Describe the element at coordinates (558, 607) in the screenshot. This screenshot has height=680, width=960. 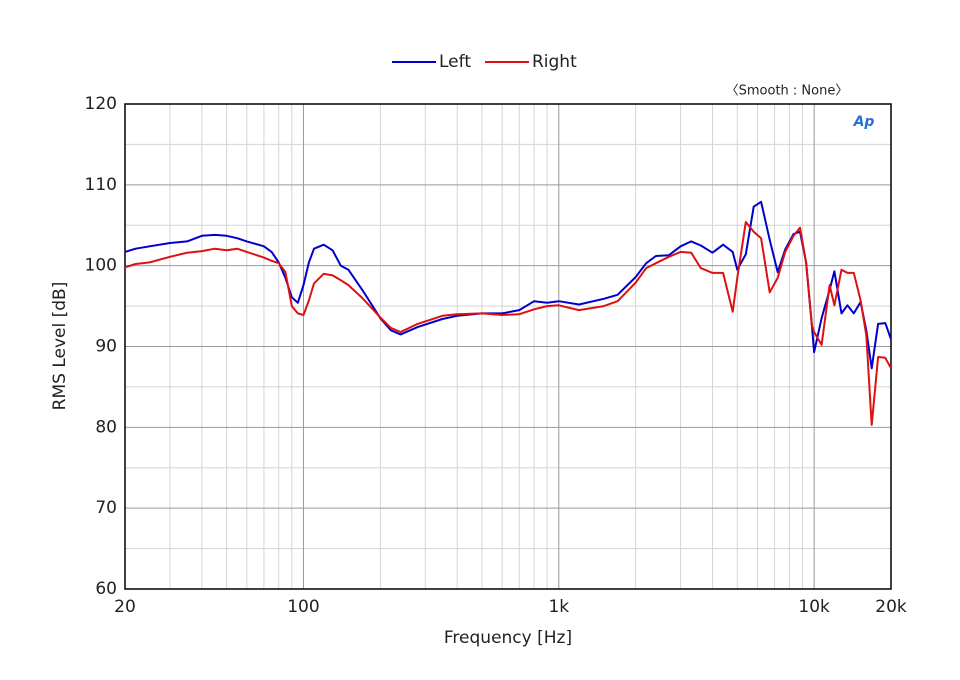
I see `x-tick-label: 1k` at that location.